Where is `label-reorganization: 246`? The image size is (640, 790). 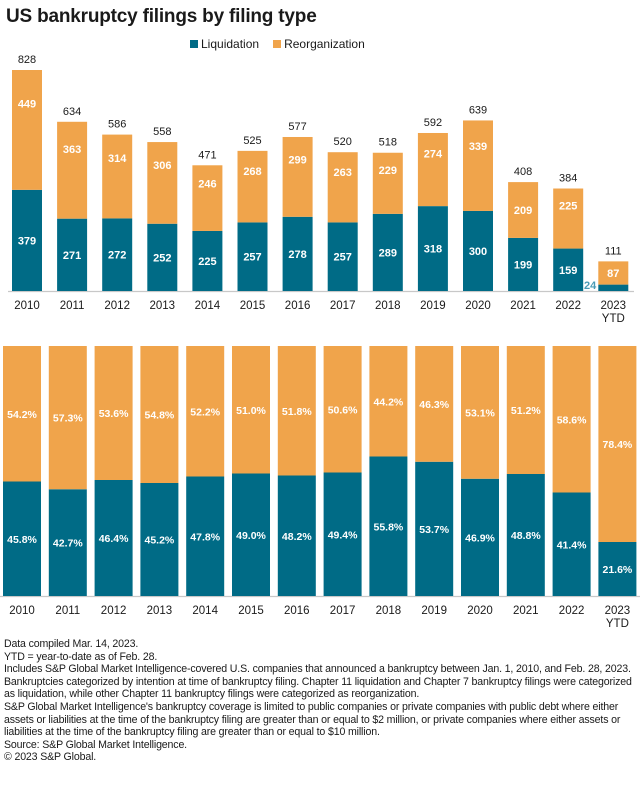 label-reorganization: 246 is located at coordinates (207, 185).